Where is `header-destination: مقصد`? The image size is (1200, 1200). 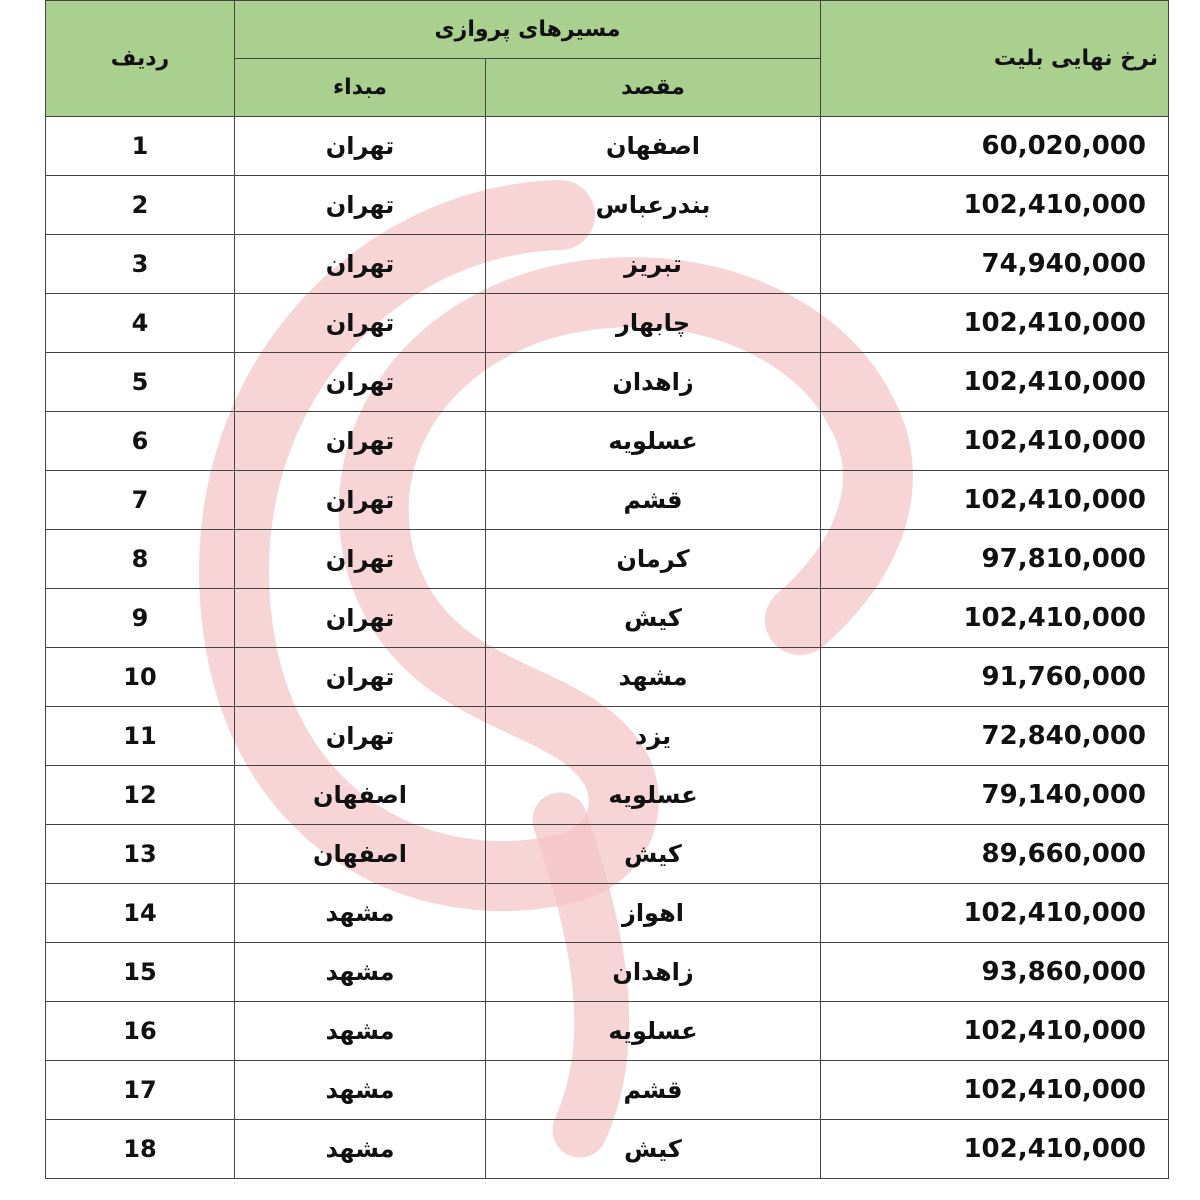 header-destination: مقصد is located at coordinates (653, 87).